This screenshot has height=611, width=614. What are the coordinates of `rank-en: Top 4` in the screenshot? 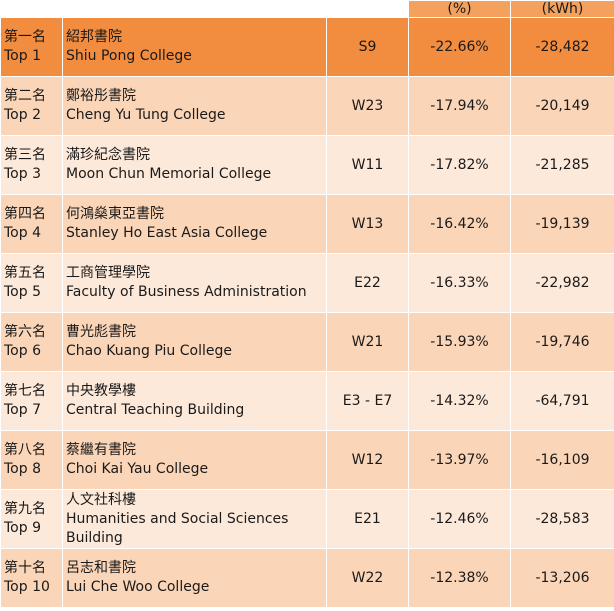 It's located at (22, 233).